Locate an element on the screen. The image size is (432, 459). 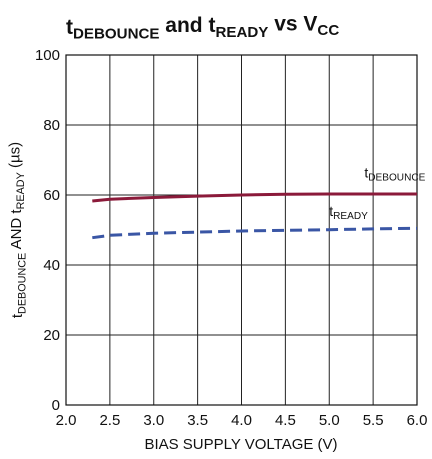
x-tick-label: 5.0 is located at coordinates (329, 420).